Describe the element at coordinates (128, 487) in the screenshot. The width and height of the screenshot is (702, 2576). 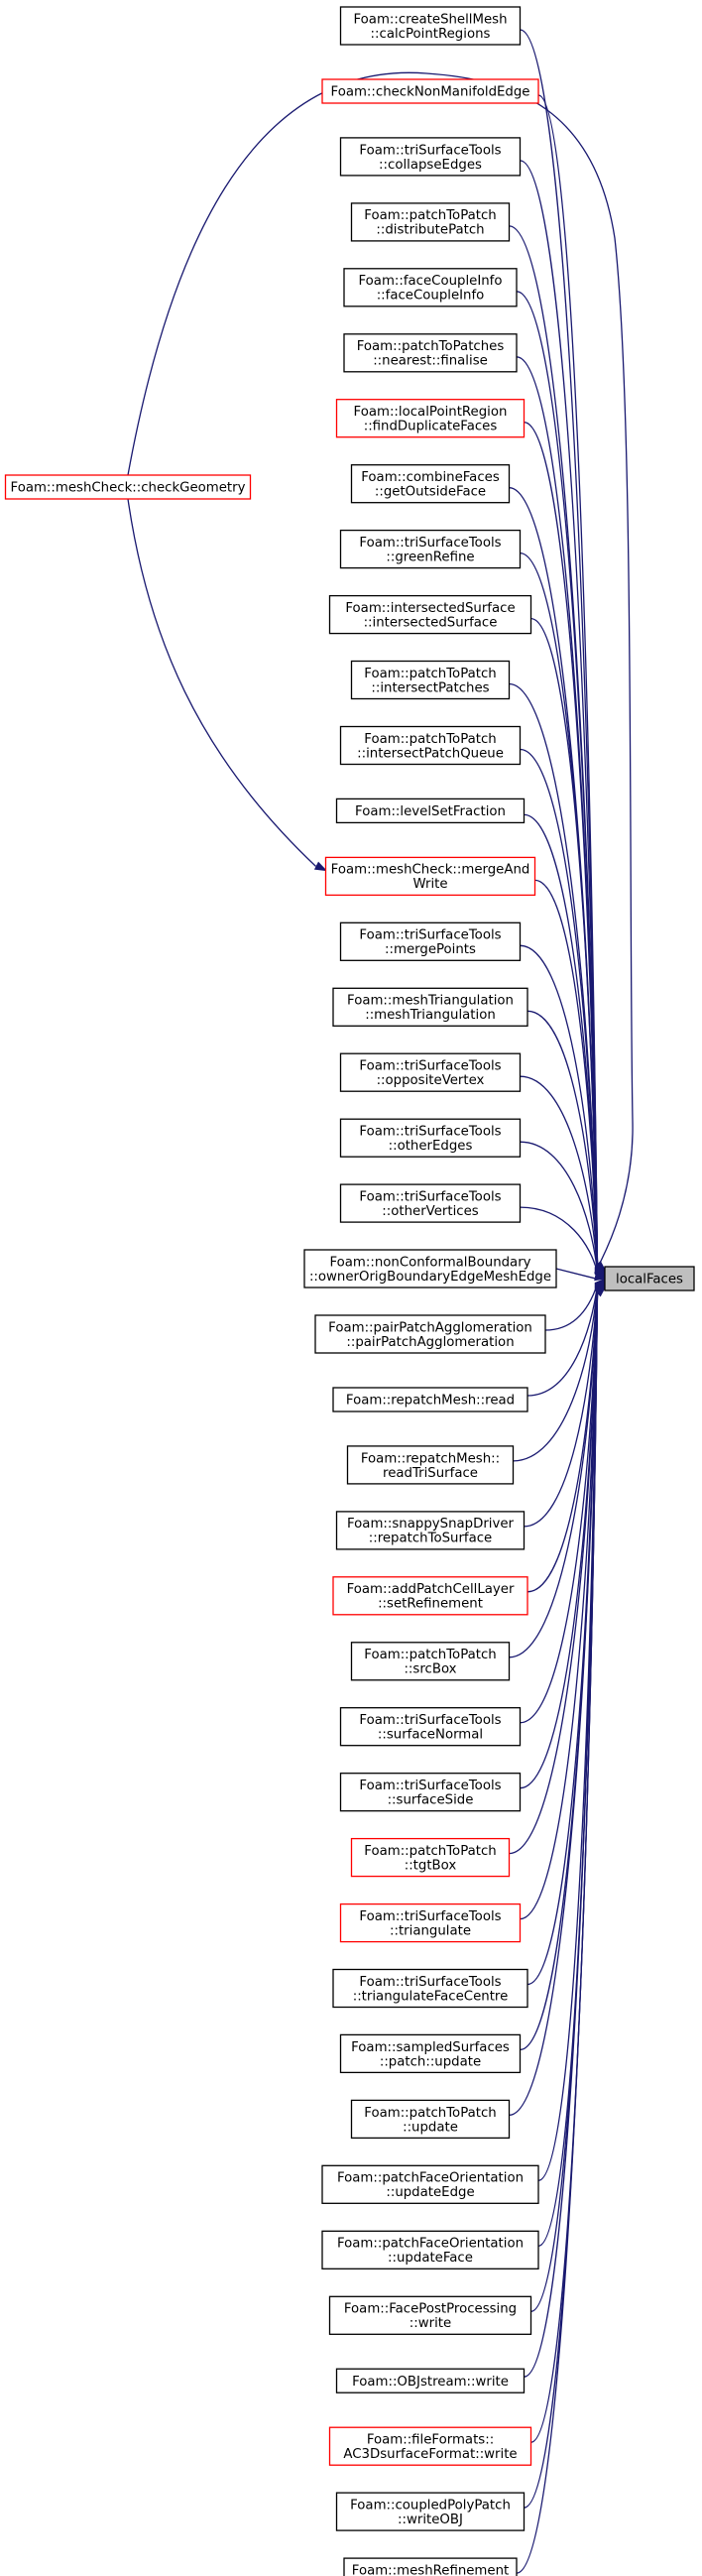
I see `node-foam-meshcheck-checkgeometry: Foam::meshCheck::checkGeometry` at that location.